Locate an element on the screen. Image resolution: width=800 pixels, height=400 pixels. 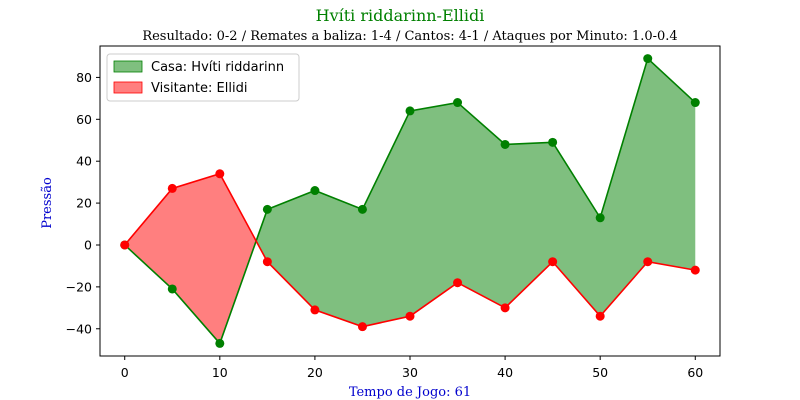
legend-box is located at coordinates (203, 77).